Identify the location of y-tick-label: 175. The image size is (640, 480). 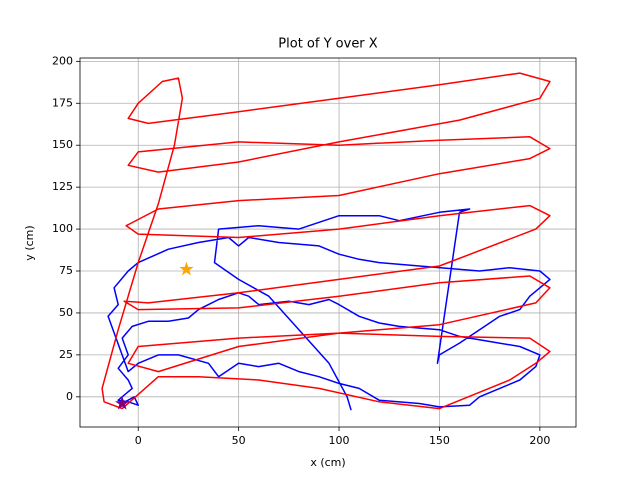
(62, 102).